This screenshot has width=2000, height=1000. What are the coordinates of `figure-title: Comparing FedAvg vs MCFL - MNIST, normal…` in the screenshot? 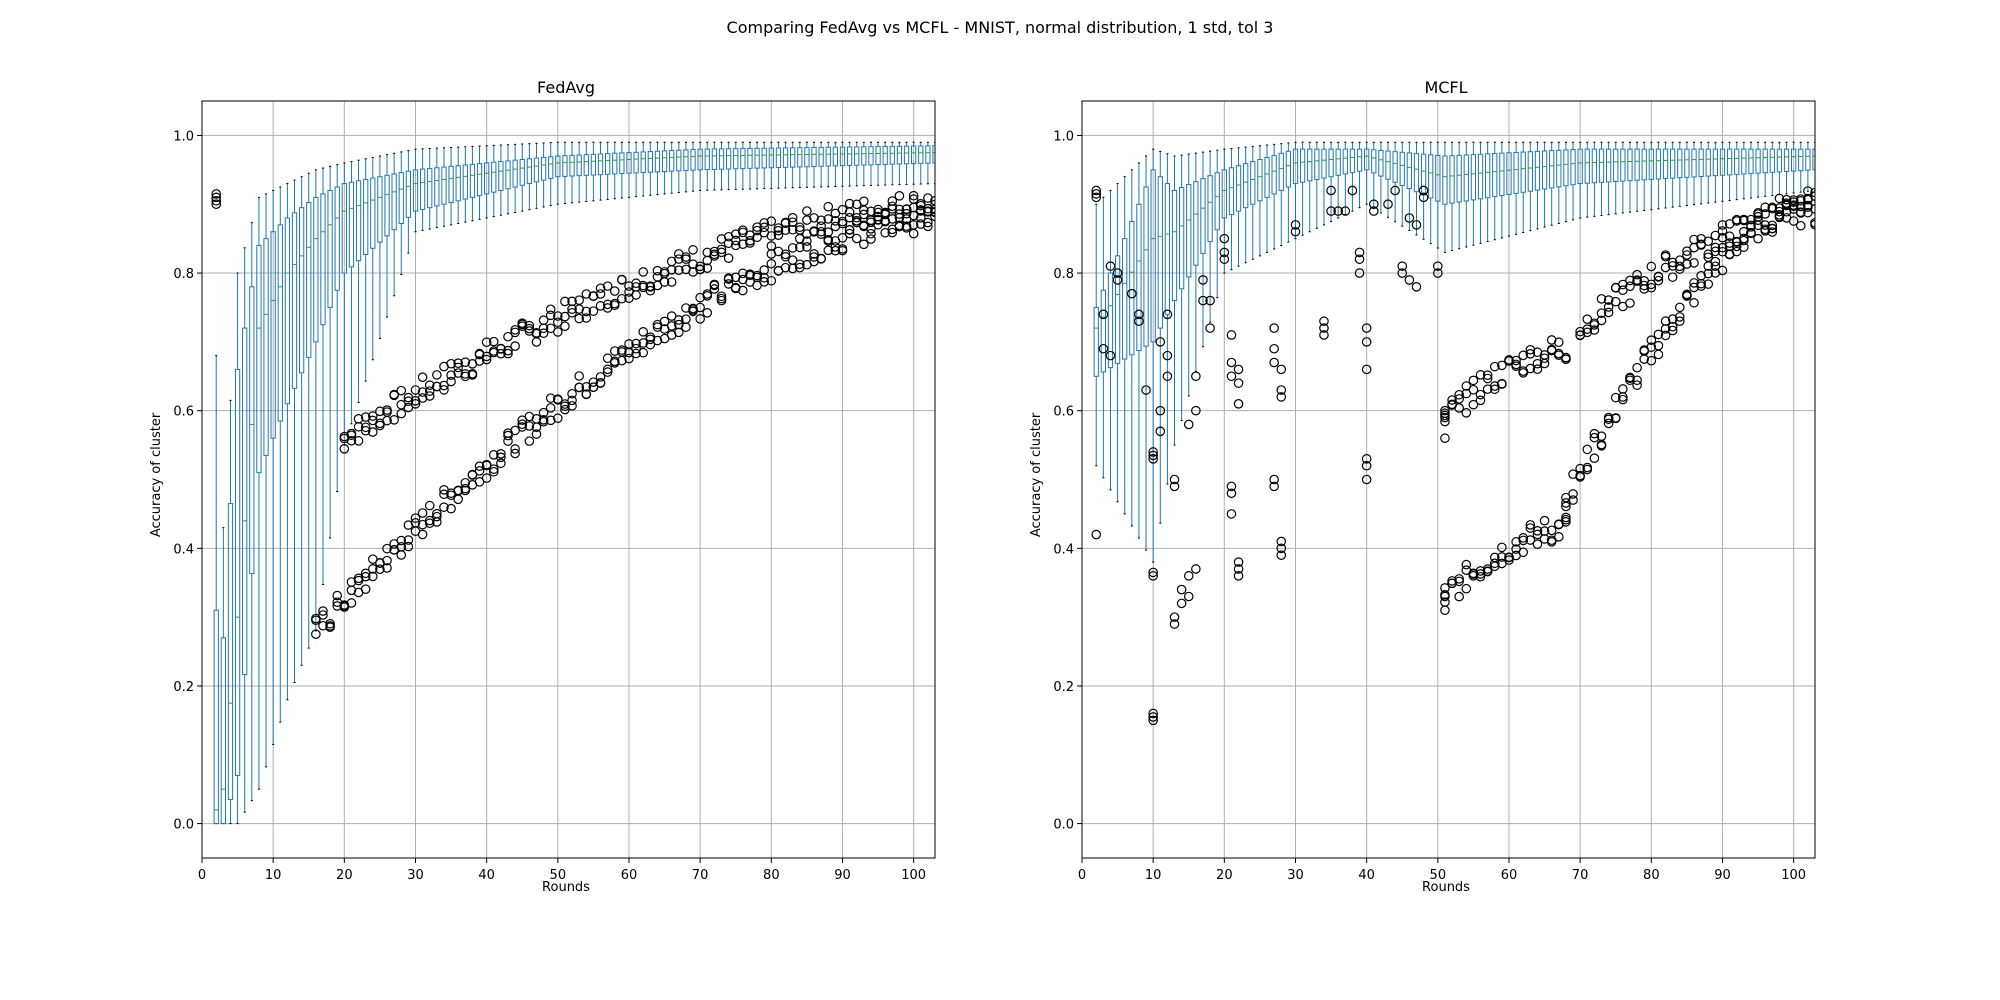 It's located at (1000, 27).